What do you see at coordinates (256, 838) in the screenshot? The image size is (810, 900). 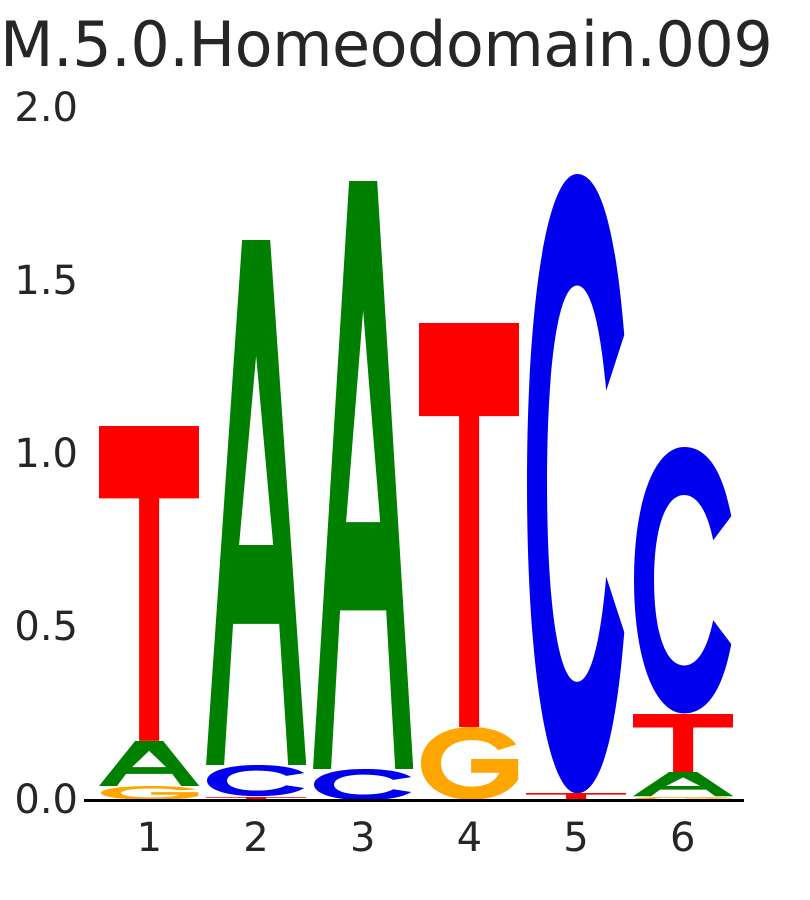 I see `x-axis-tick-label: 2` at bounding box center [256, 838].